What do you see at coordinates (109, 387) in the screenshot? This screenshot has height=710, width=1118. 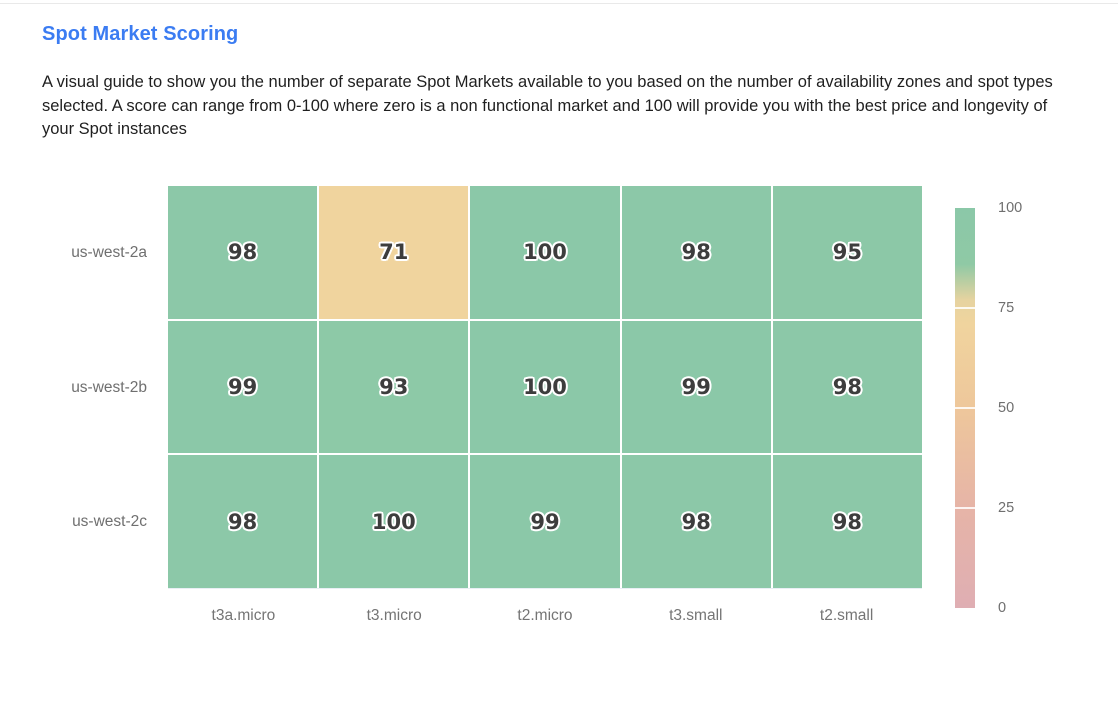 I see `y-axis-label-us-west-2b: us-west-2b` at bounding box center [109, 387].